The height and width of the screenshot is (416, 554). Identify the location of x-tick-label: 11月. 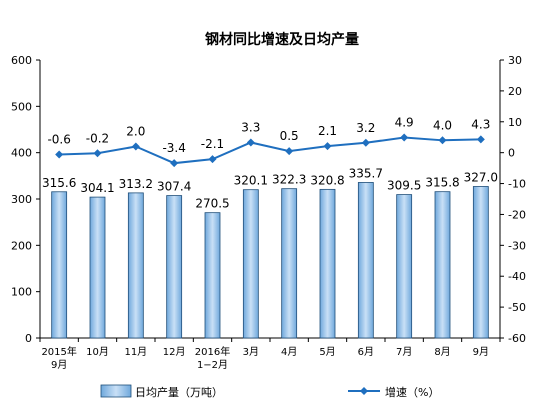
(135, 352).